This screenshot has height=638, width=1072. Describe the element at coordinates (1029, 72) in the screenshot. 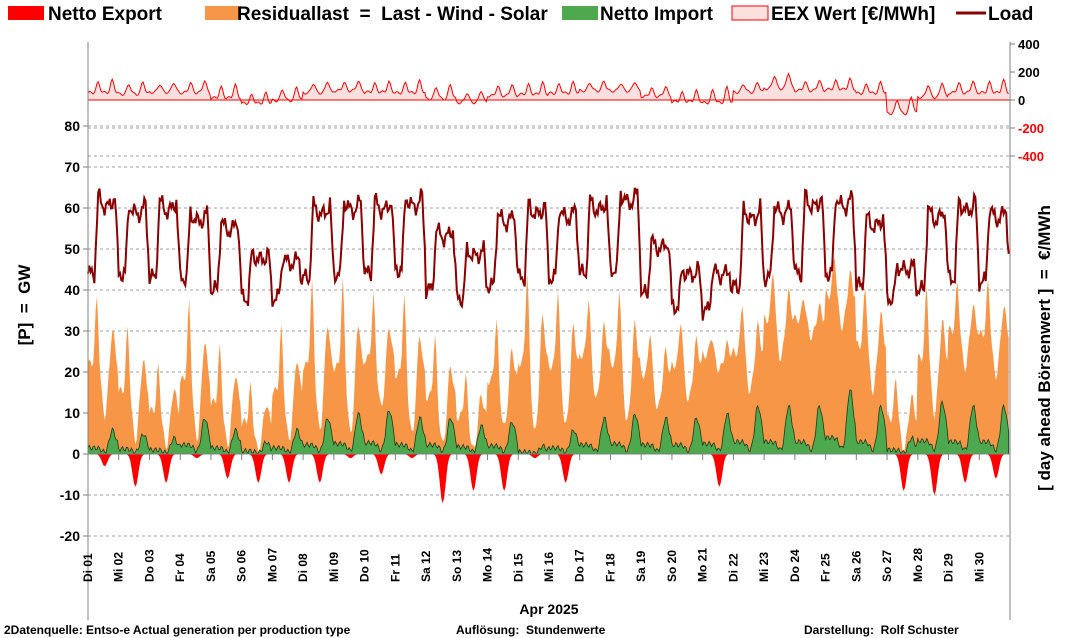

I see `y-right-tick-label: 200` at that location.